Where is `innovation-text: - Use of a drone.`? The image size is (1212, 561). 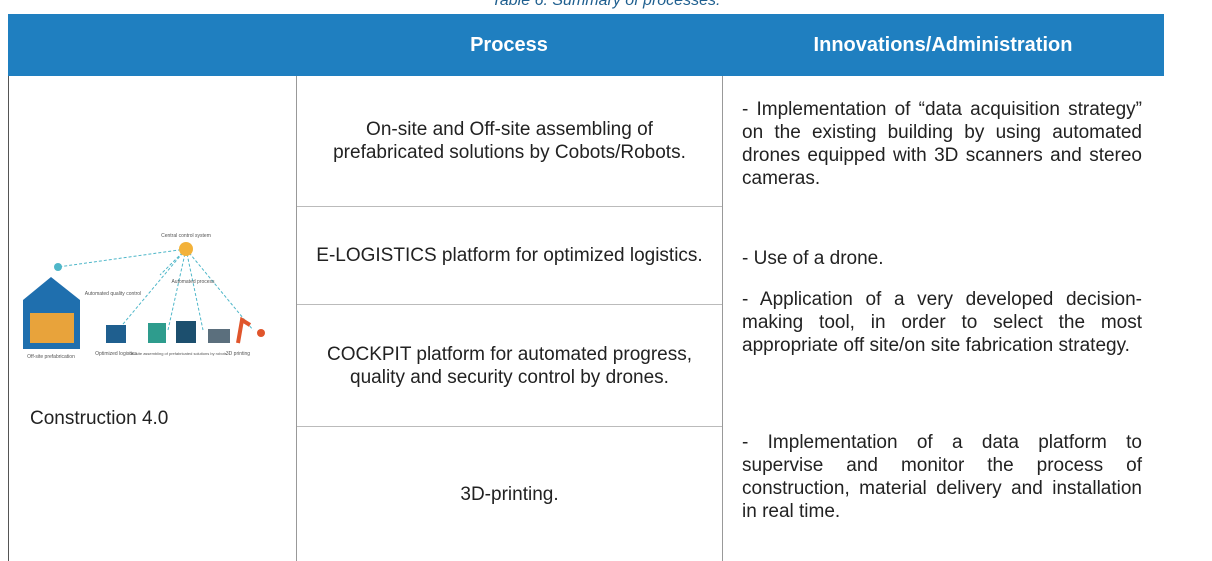
innovation-text: - Use of a drone. is located at coordinates (813, 258).